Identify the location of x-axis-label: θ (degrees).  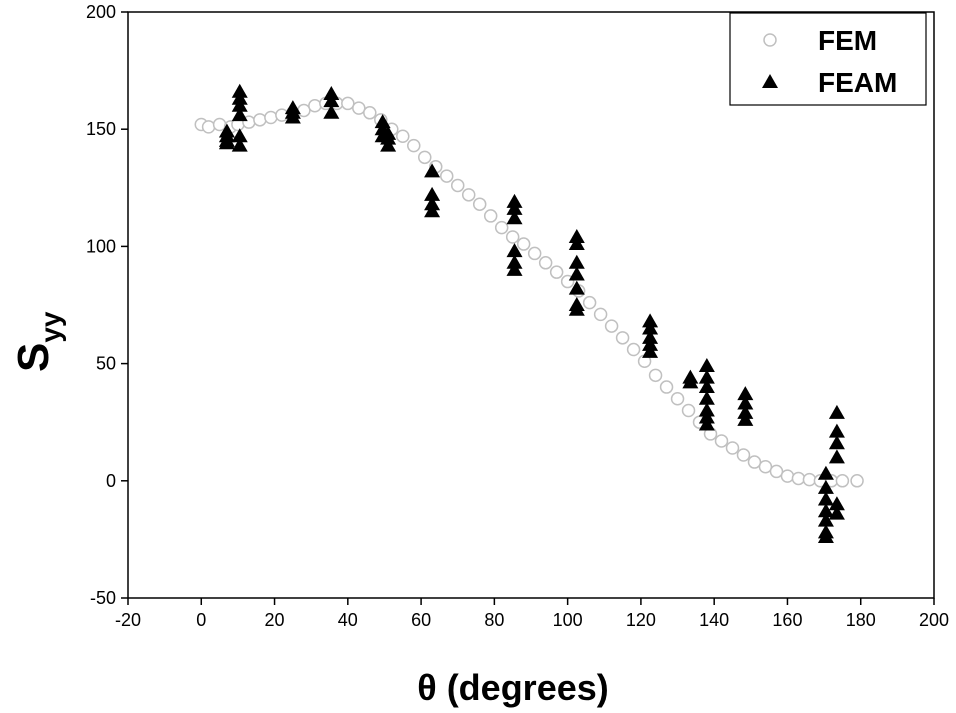
(513, 687).